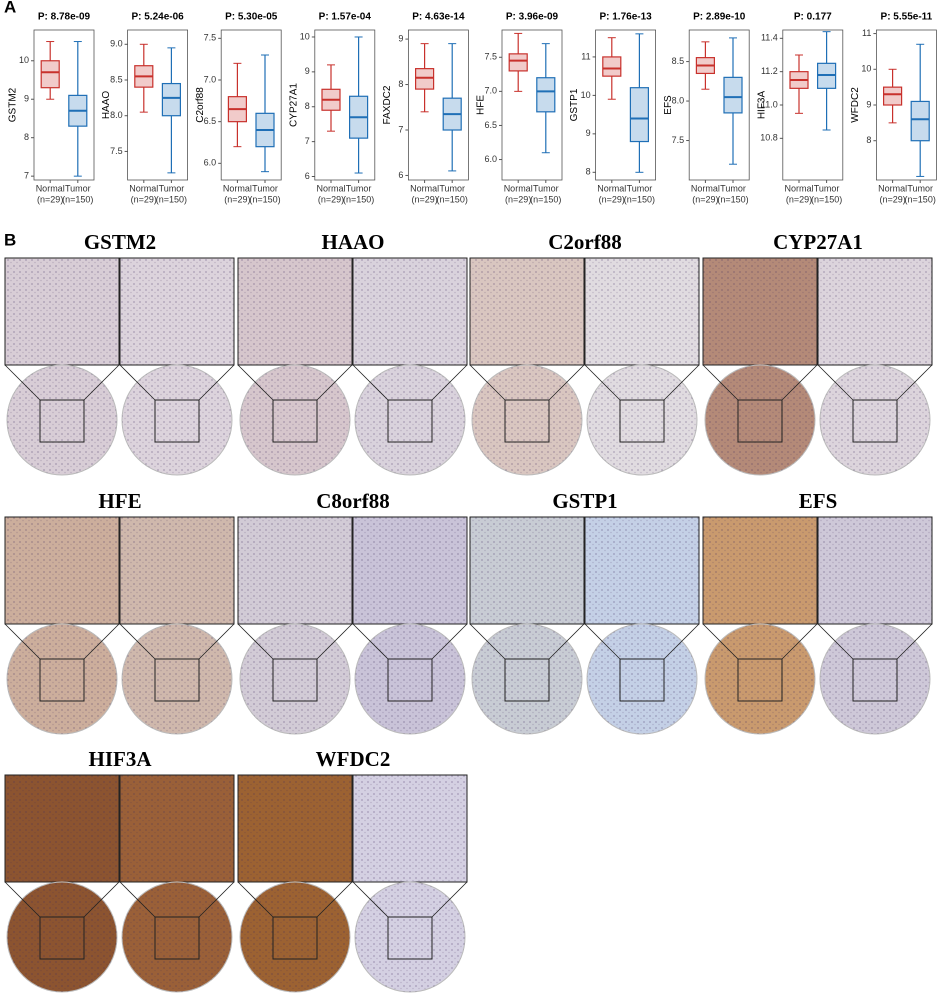  I want to click on y-tick-label: 11.4, so click(769, 38).